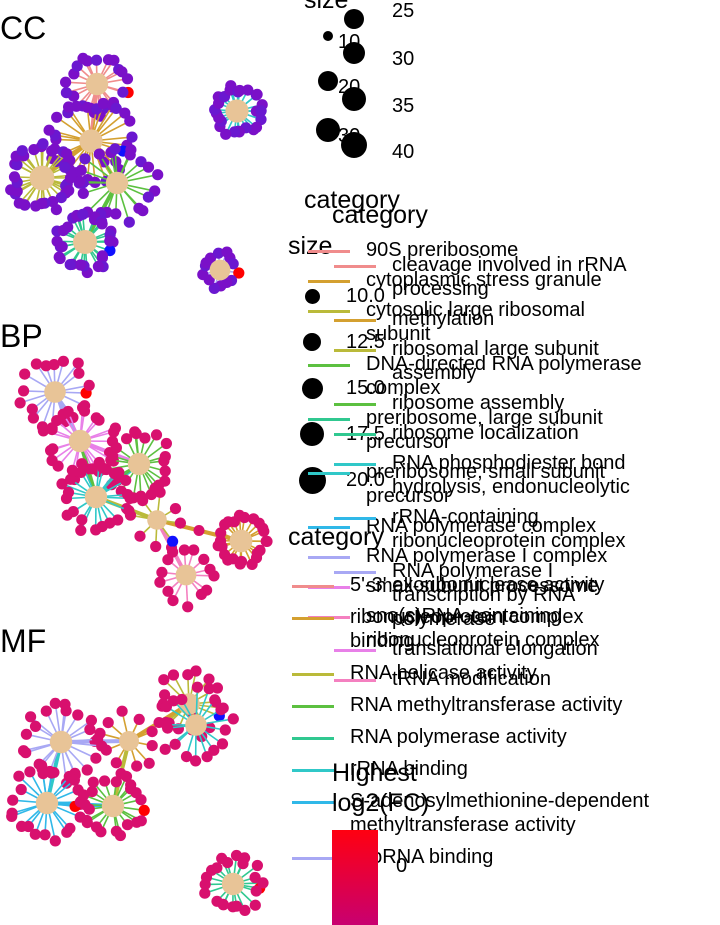 The height and width of the screenshot is (925, 720). I want to click on legend-entry: methylation, so click(527, 320).